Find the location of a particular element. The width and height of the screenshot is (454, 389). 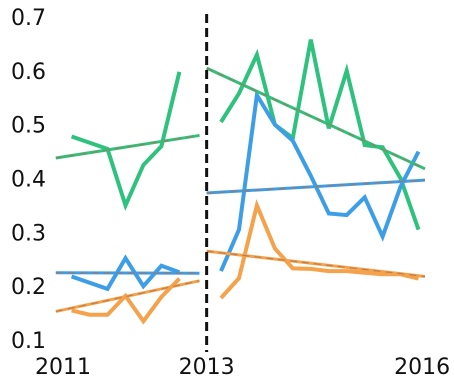

y-tick-label: 0.7 is located at coordinates (28, 18).